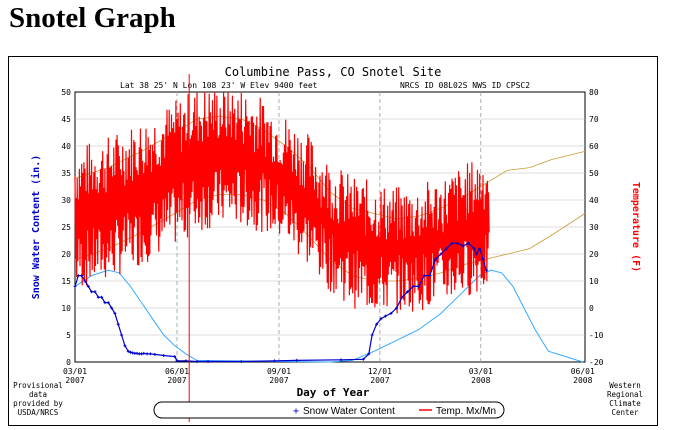  What do you see at coordinates (66, 146) in the screenshot?
I see `y-tick-left: 40` at bounding box center [66, 146].